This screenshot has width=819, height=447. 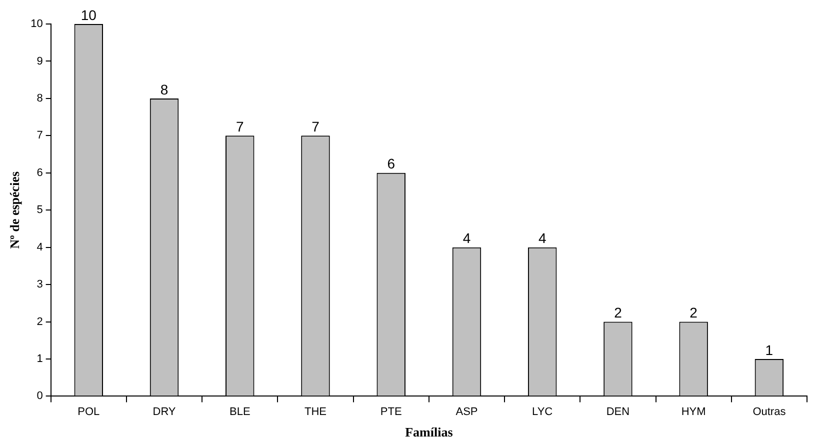 What do you see at coordinates (88, 14) in the screenshot?
I see `data-label: 10` at bounding box center [88, 14].